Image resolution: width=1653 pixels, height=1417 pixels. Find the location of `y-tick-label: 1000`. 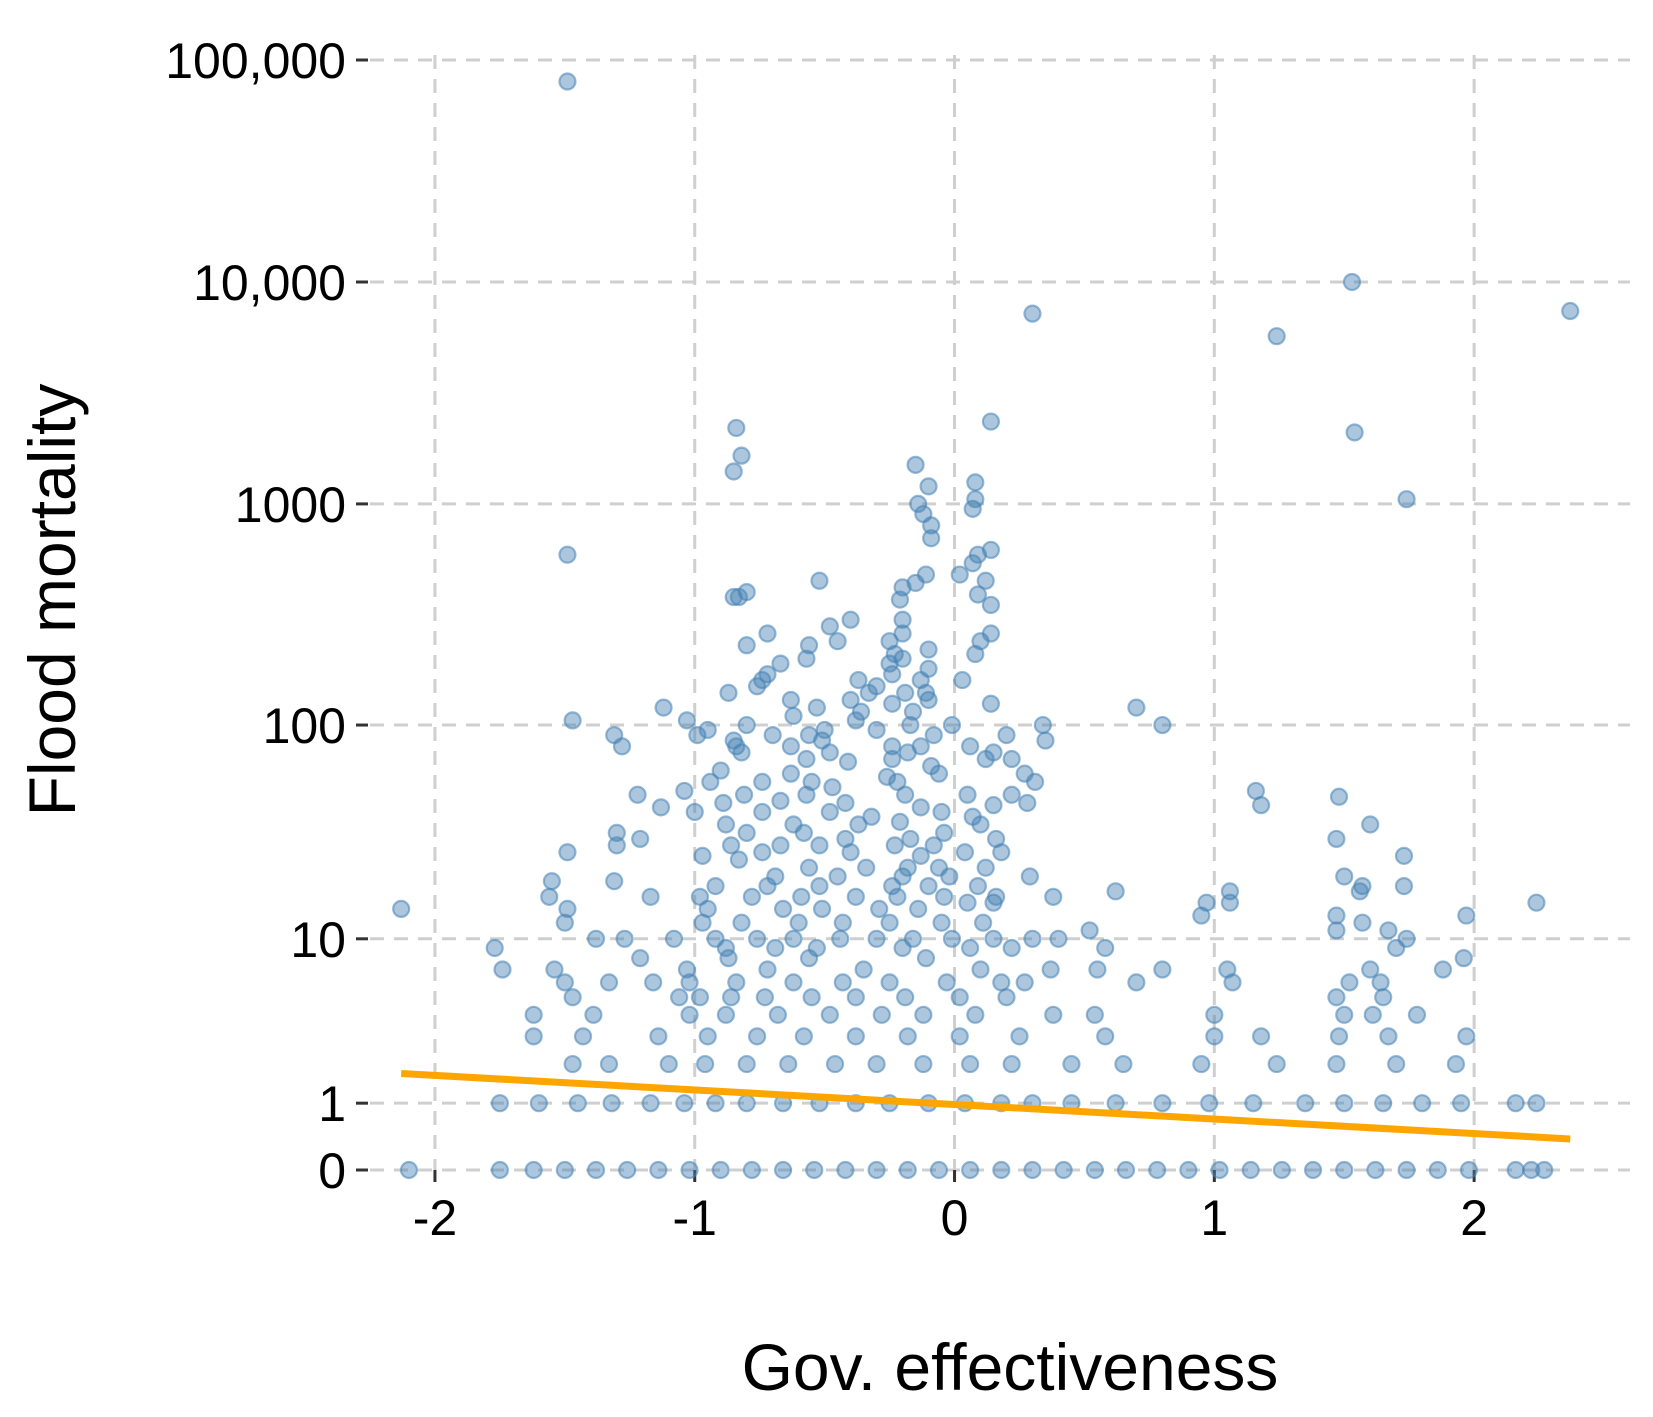

y-tick-label: 1000 is located at coordinates (290, 505).